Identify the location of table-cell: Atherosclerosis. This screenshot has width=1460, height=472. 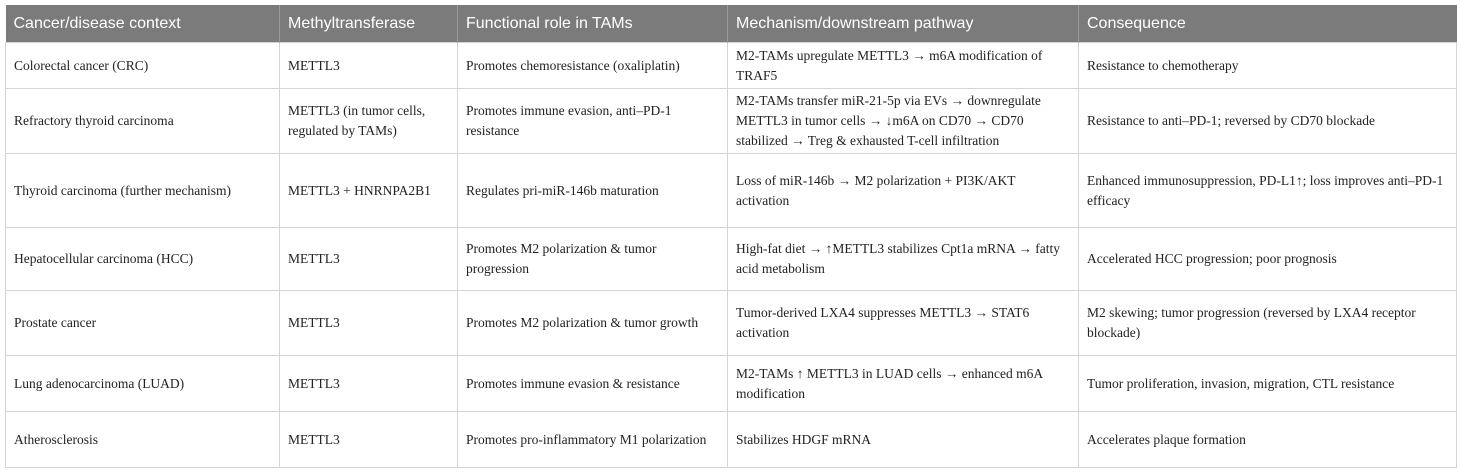
(142, 439).